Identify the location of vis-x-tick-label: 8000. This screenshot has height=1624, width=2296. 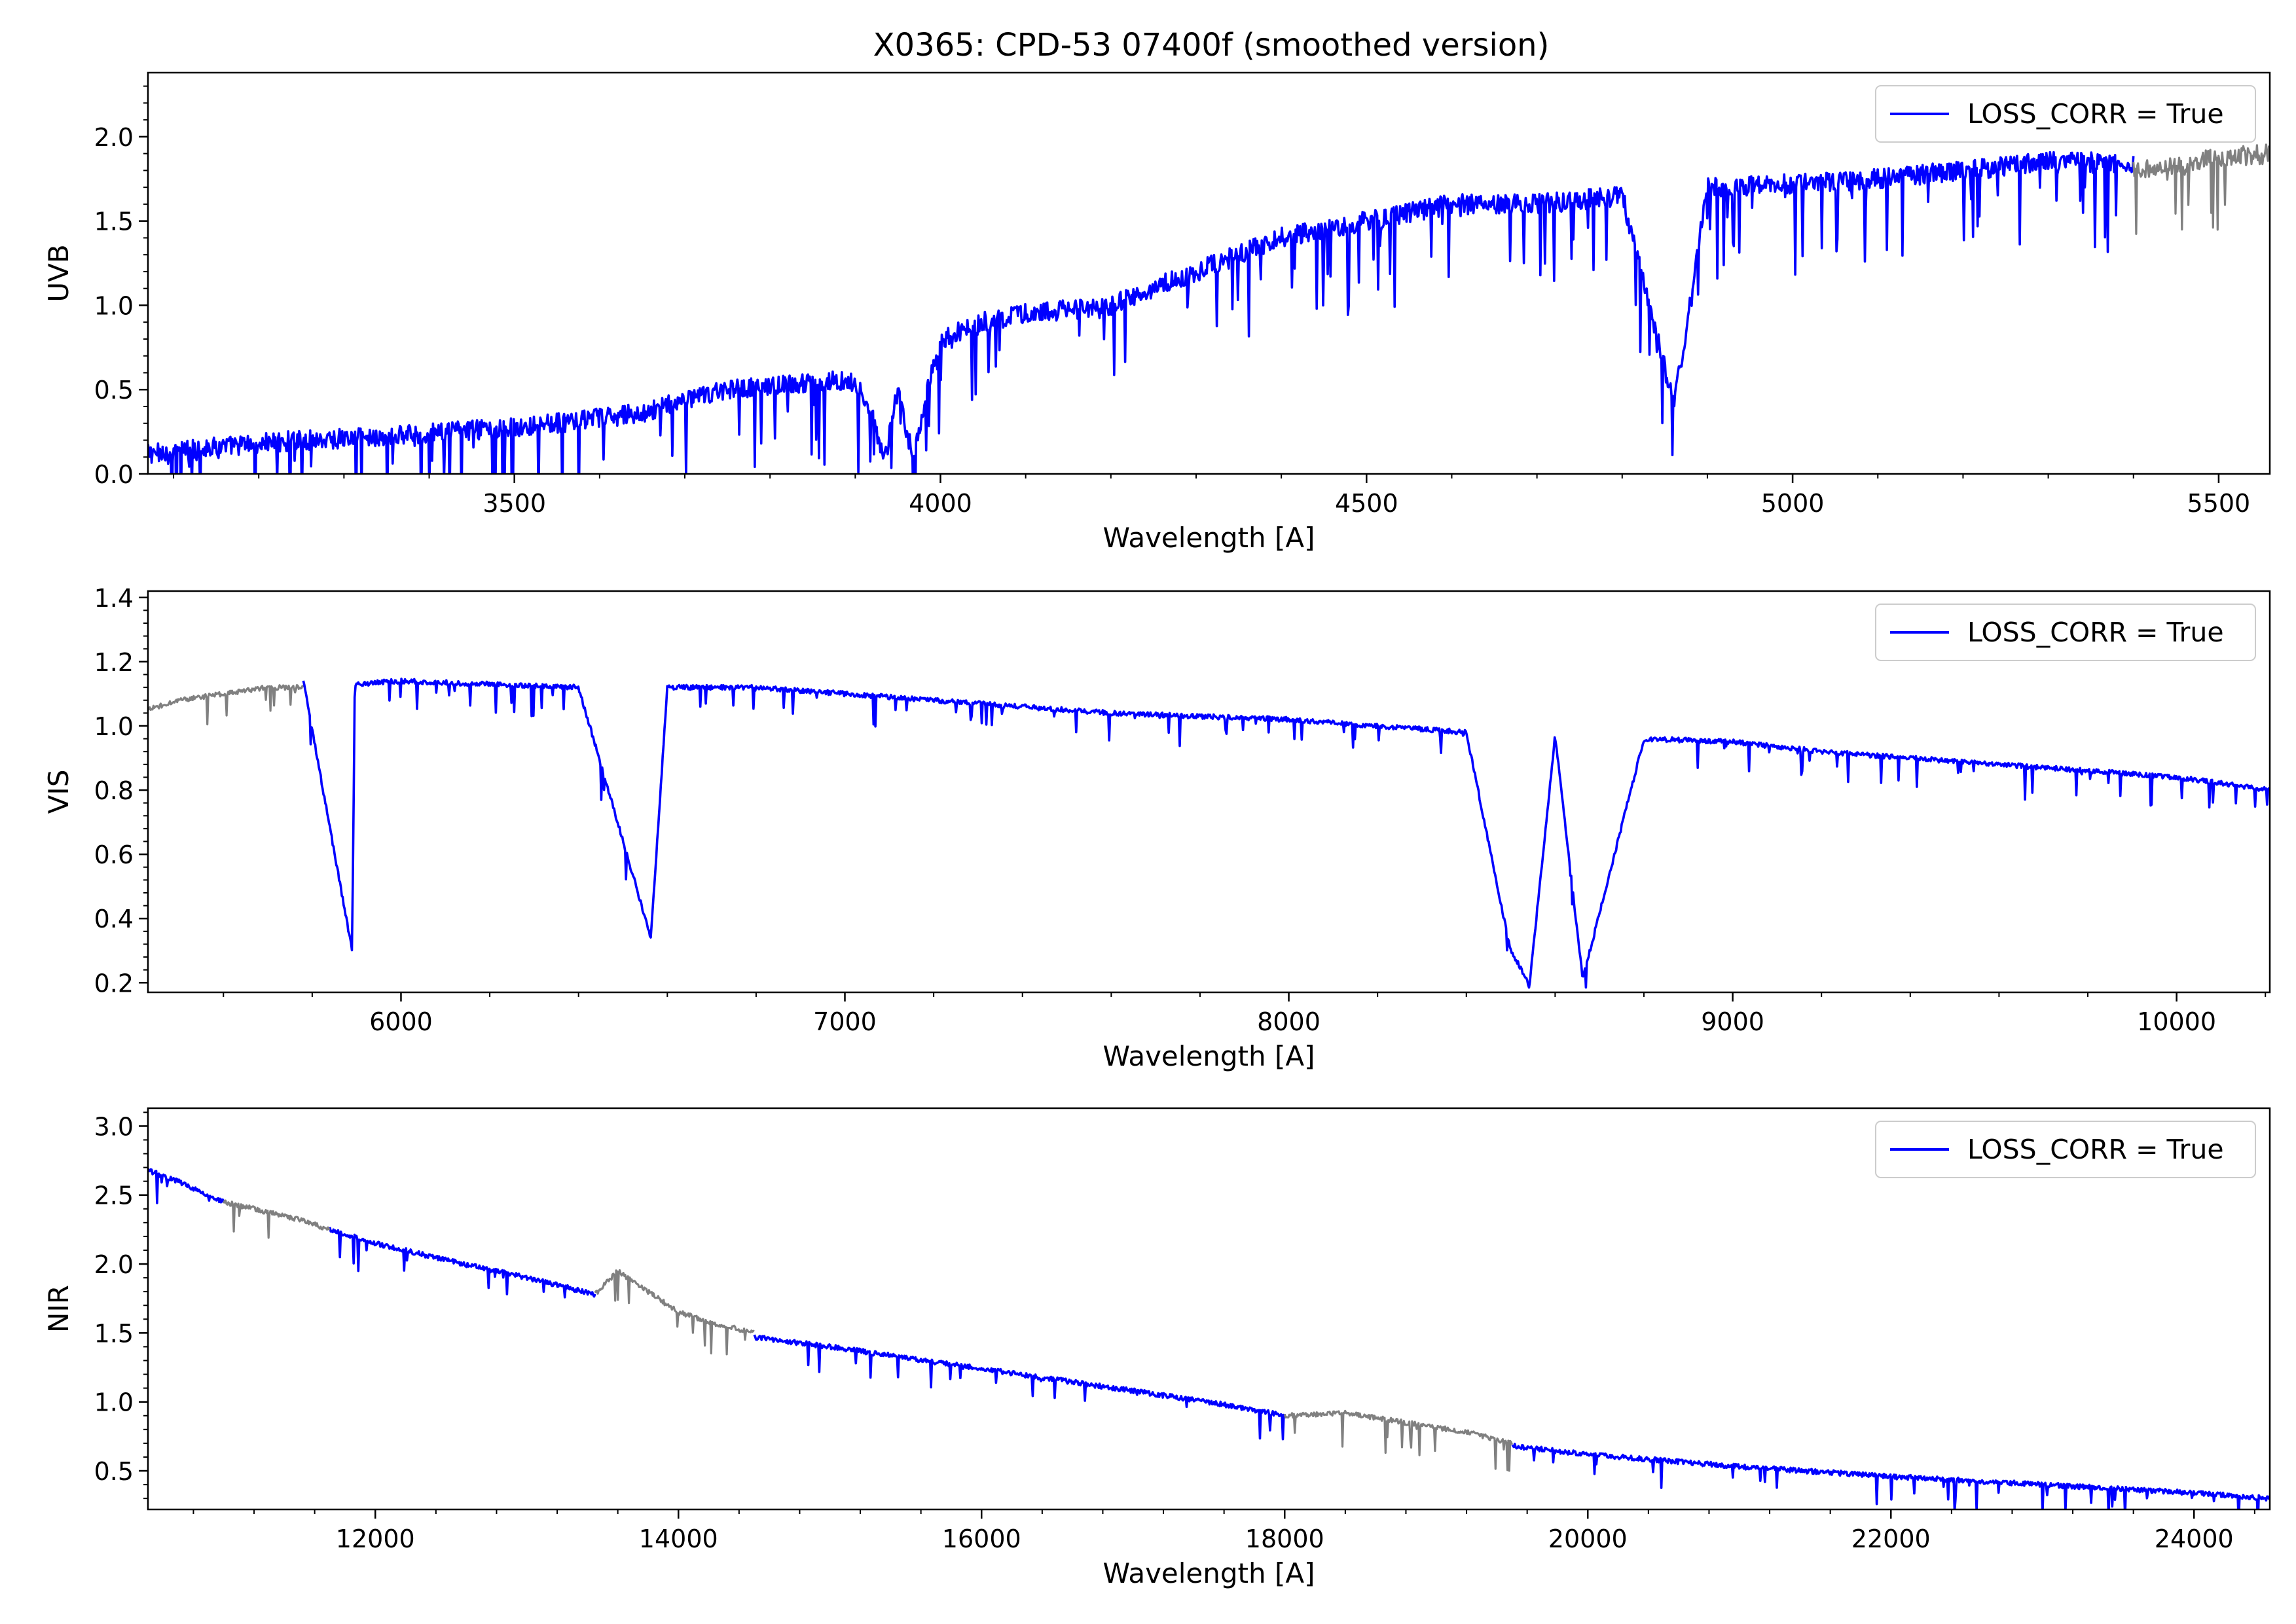
(1289, 1021).